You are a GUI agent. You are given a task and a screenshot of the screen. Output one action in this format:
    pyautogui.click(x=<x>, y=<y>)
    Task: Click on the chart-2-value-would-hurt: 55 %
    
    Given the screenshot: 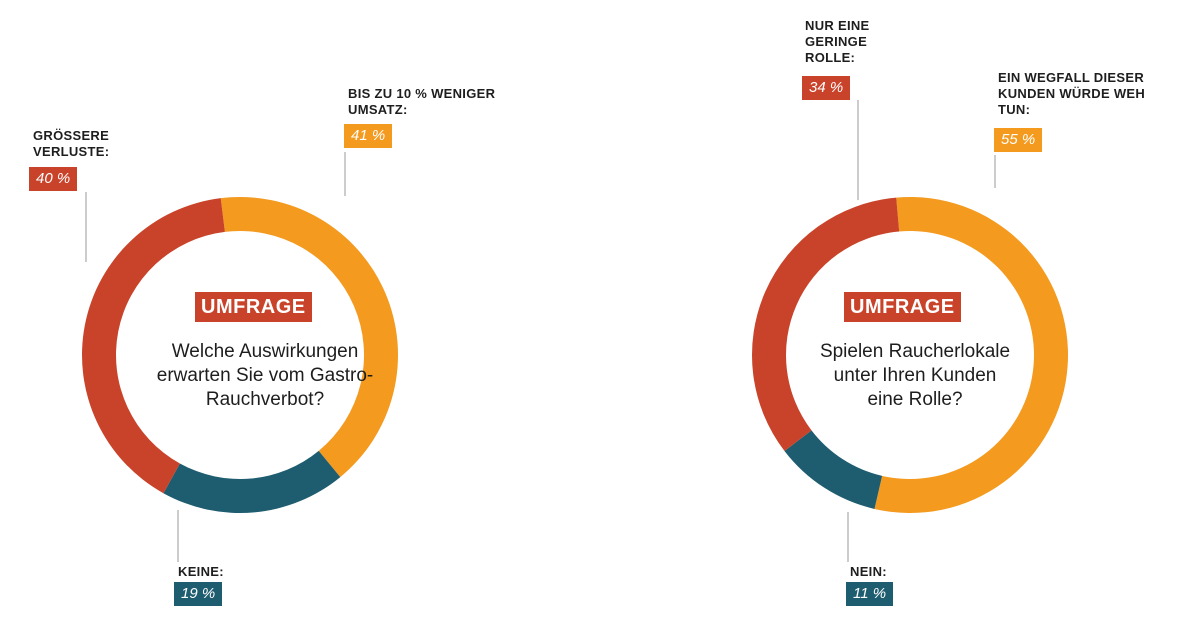 What is the action you would take?
    pyautogui.click(x=1018, y=140)
    